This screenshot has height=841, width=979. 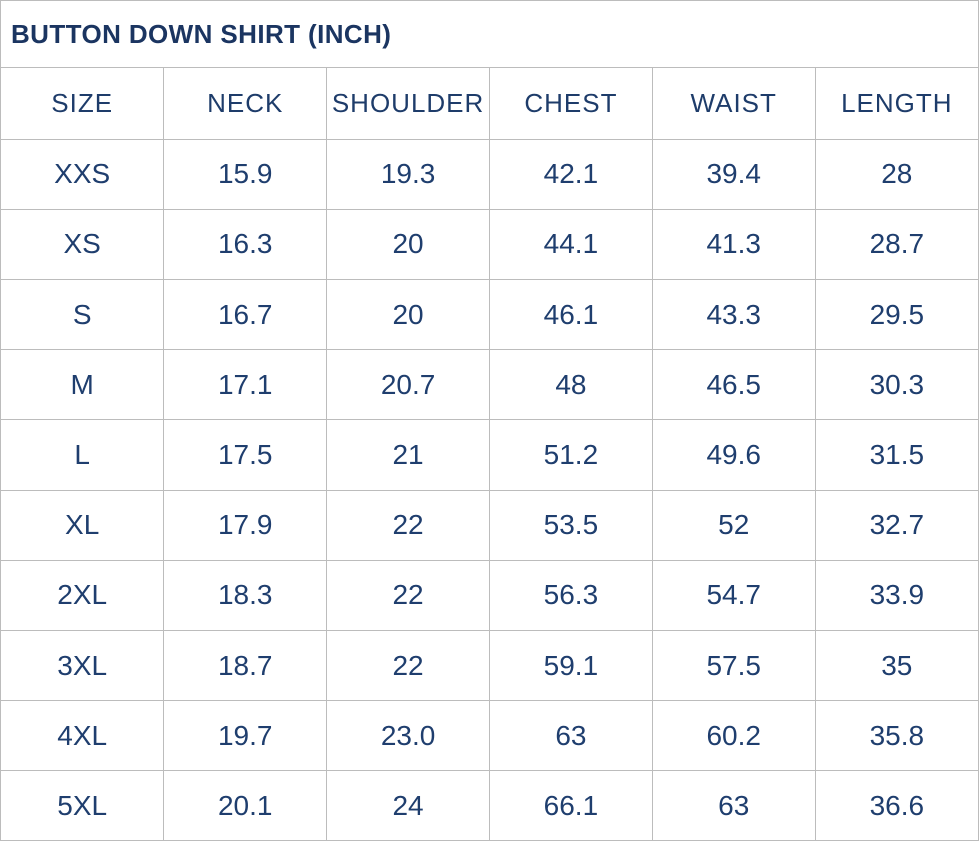 I want to click on measurement-cell: 54.7, so click(x=733, y=595).